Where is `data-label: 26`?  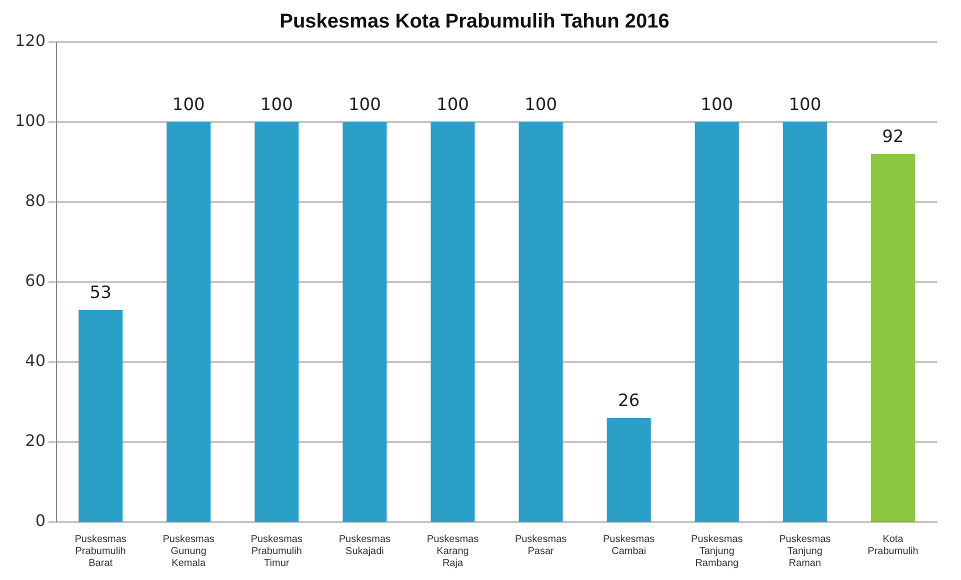 data-label: 26 is located at coordinates (629, 400).